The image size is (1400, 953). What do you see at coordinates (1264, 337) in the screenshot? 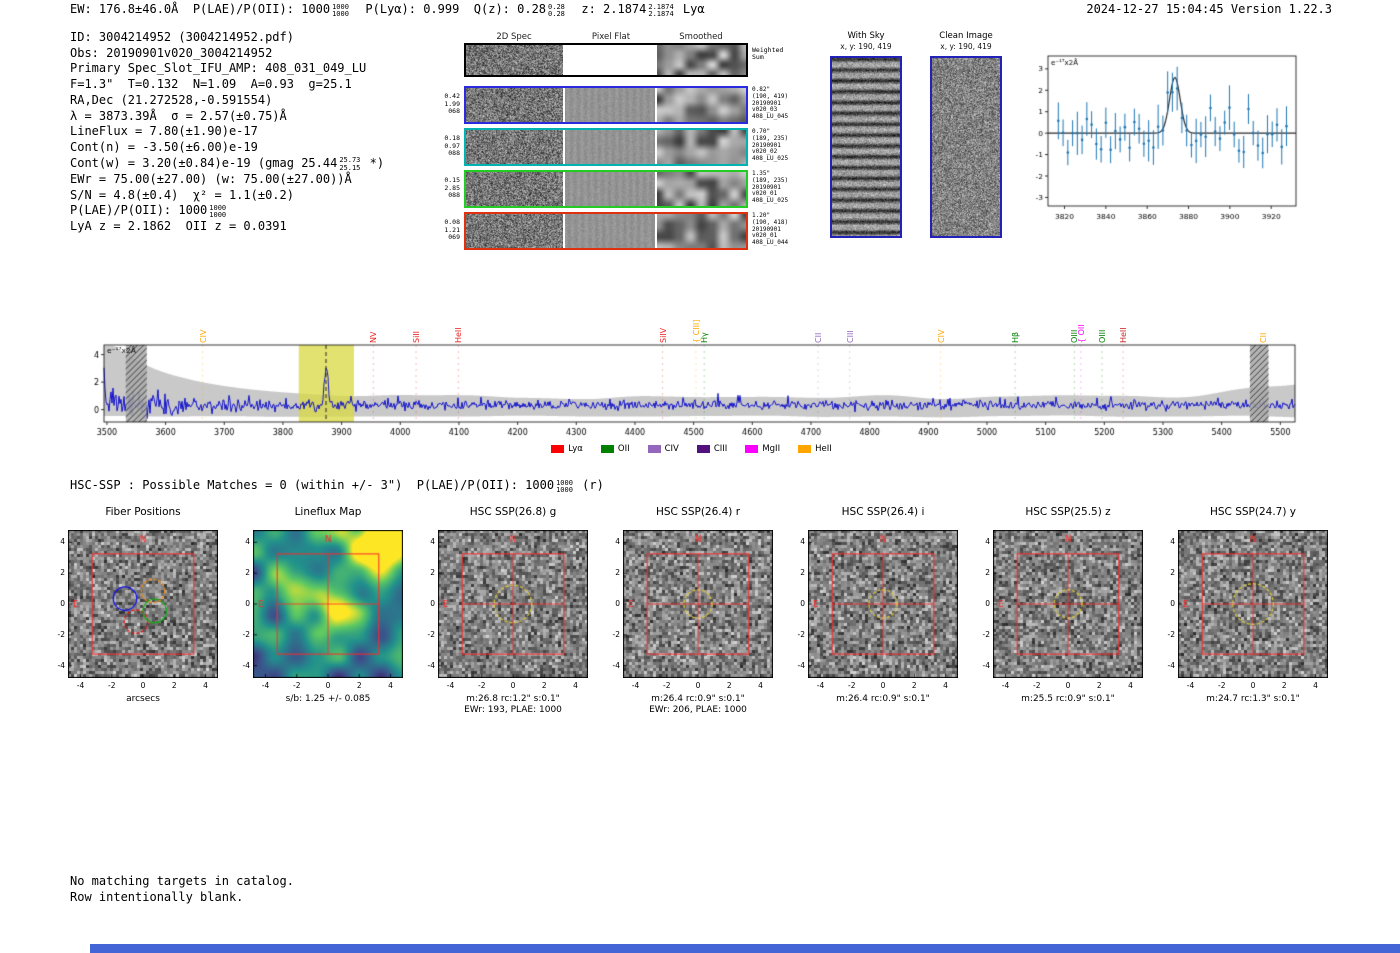
I see `emission-line-label: CII` at bounding box center [1264, 337].